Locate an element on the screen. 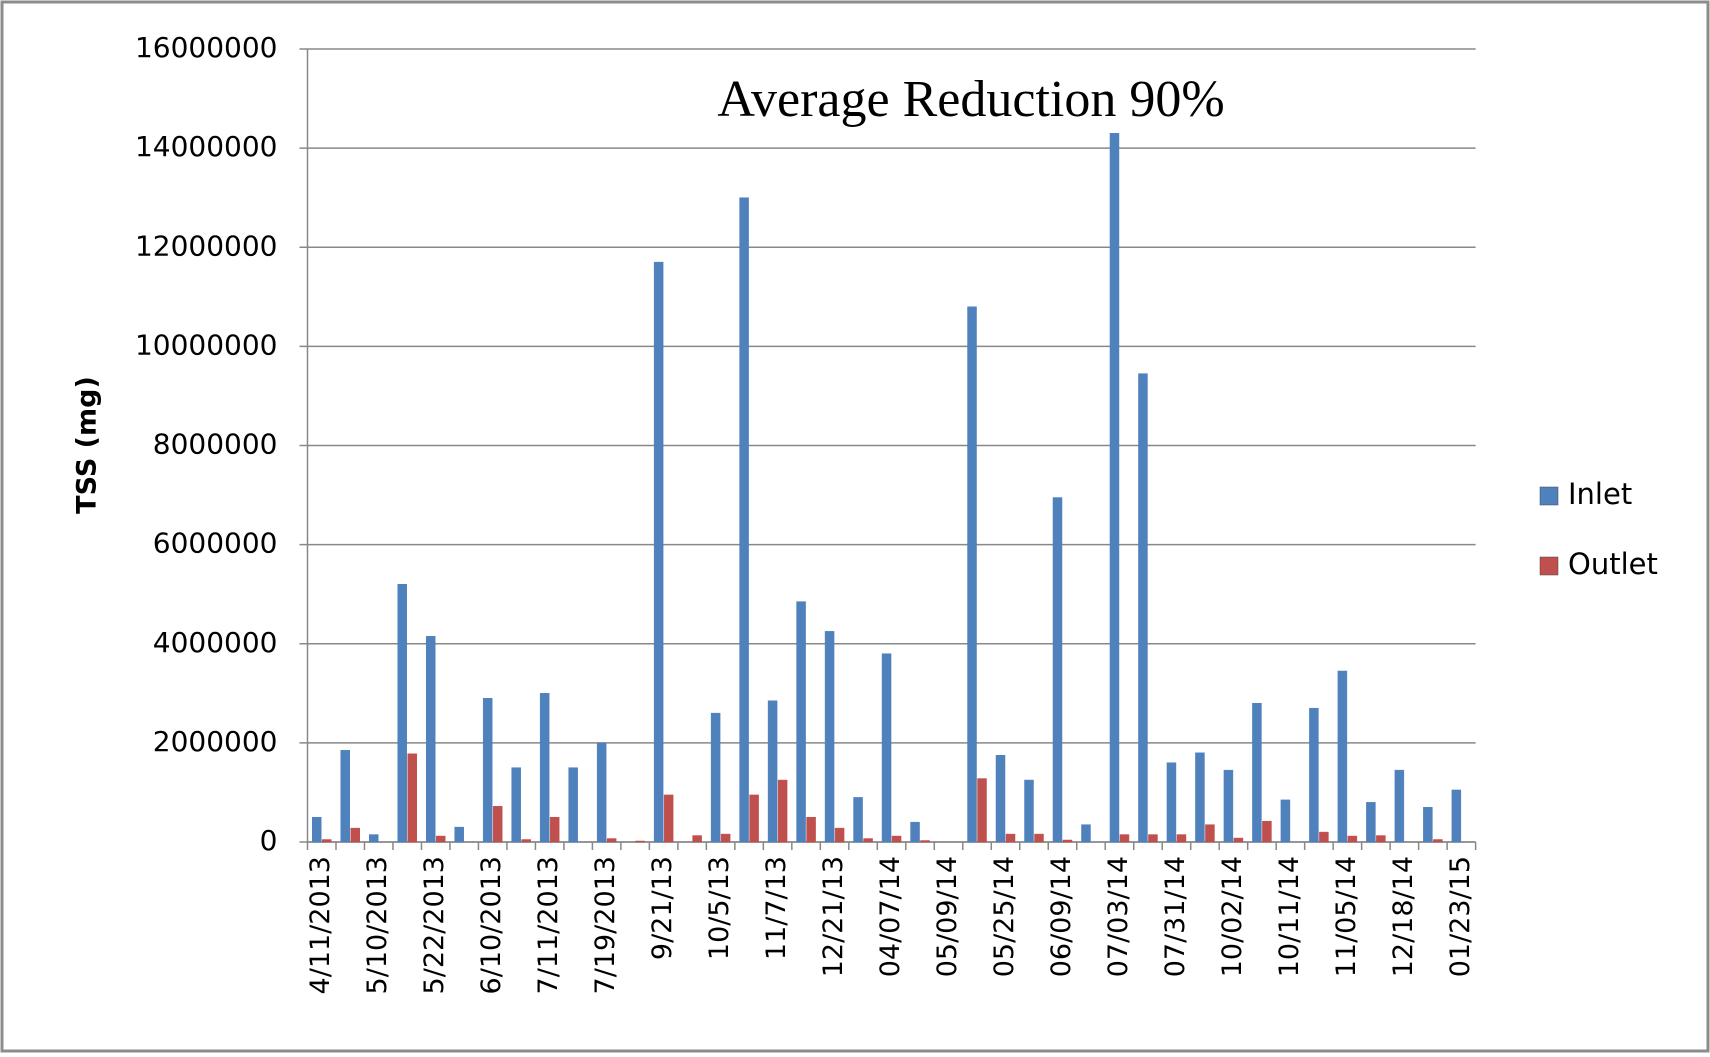 This screenshot has width=1710, height=1057. x-tick-label: 7/11/2013 is located at coordinates (548, 925).